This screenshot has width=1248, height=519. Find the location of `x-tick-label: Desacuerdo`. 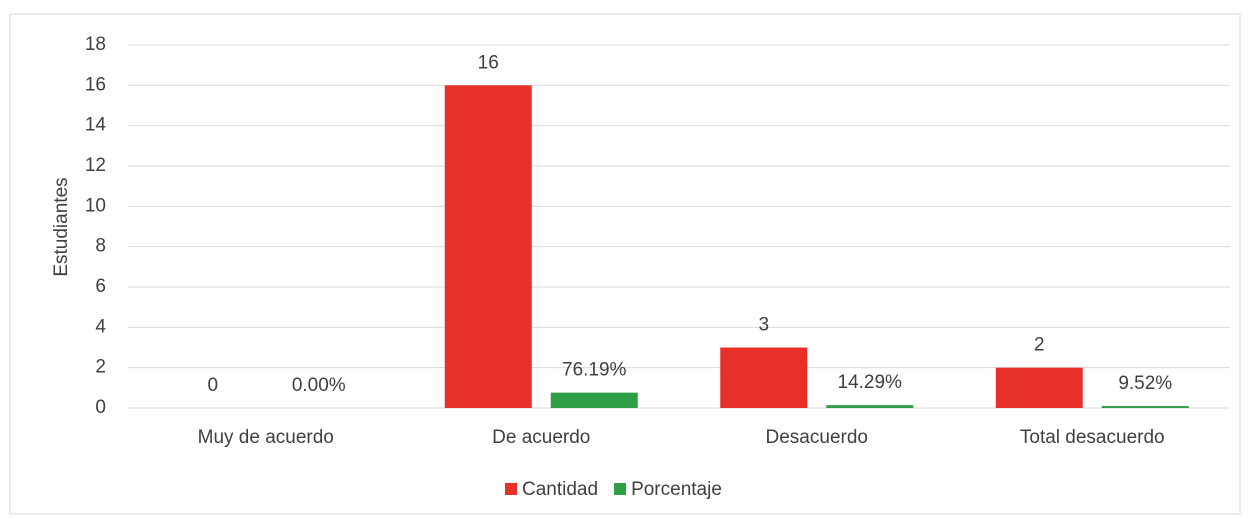

x-tick-label: Desacuerdo is located at coordinates (817, 437).